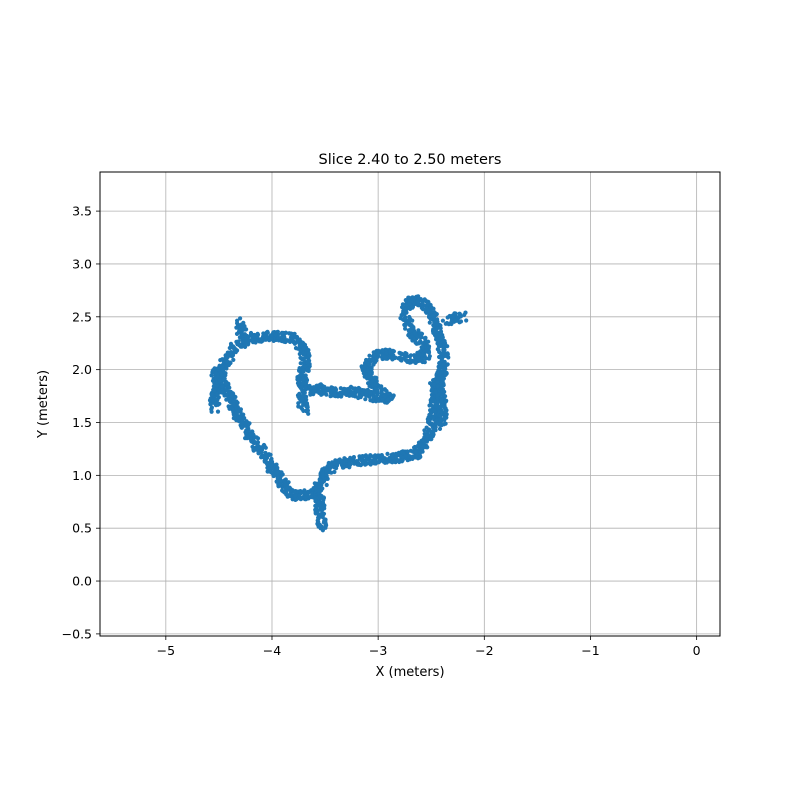 The width and height of the screenshot is (800, 800). Describe the element at coordinates (410, 160) in the screenshot. I see `chart-title: Slice 2.40 to 2.50 meters` at that location.